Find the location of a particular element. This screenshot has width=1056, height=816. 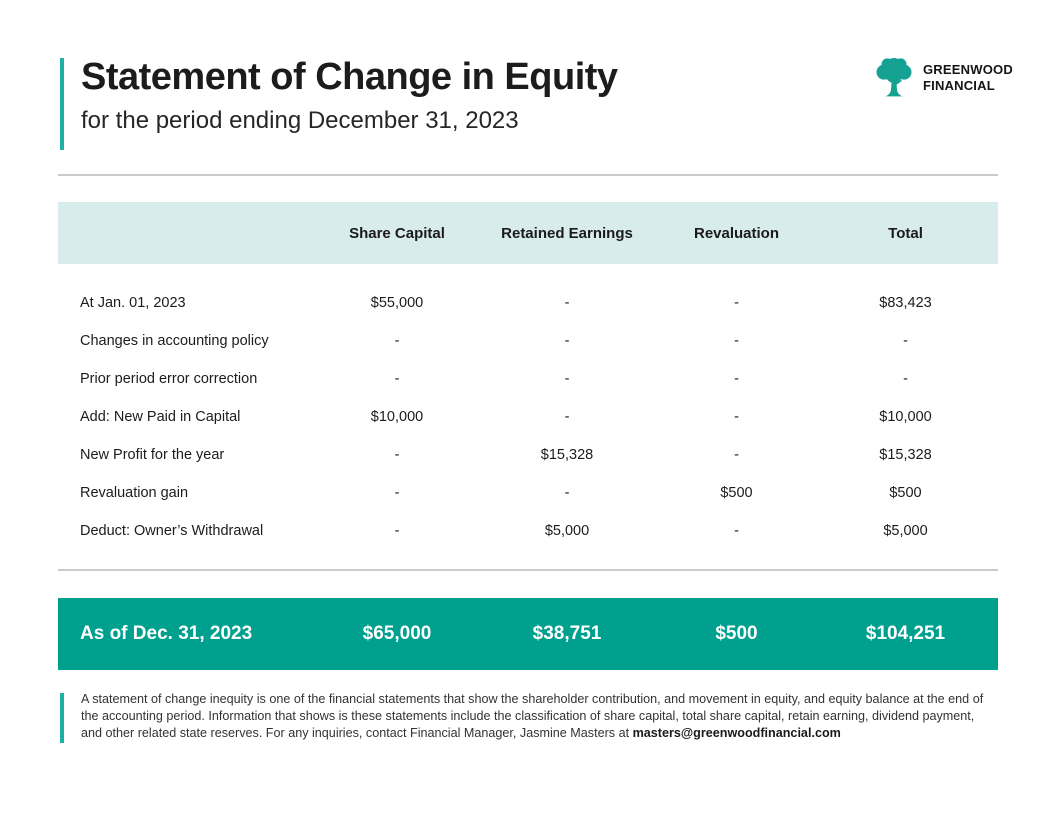

brand-logo: GREENWOOD FINANCIAL is located at coordinates (943, 78).